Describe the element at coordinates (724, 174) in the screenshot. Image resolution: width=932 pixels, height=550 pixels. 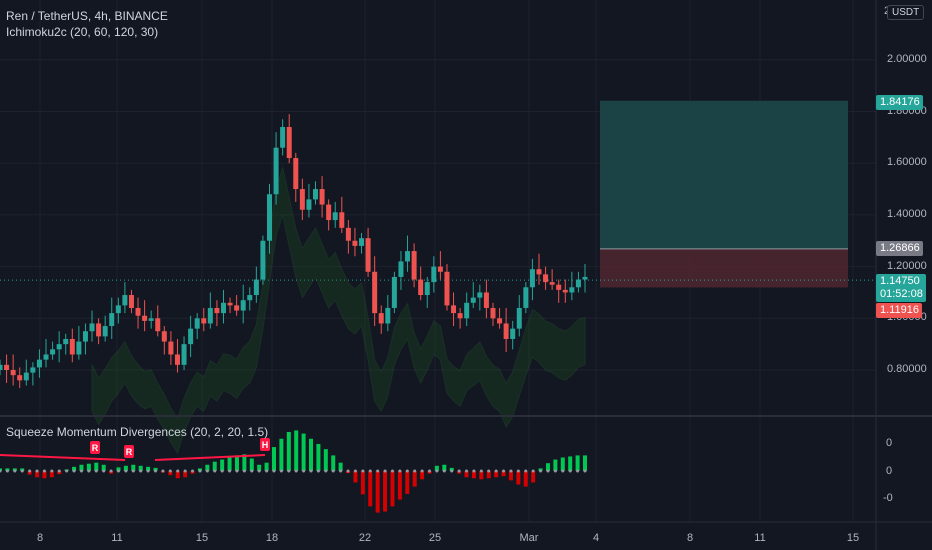
I see `target-zone` at that location.